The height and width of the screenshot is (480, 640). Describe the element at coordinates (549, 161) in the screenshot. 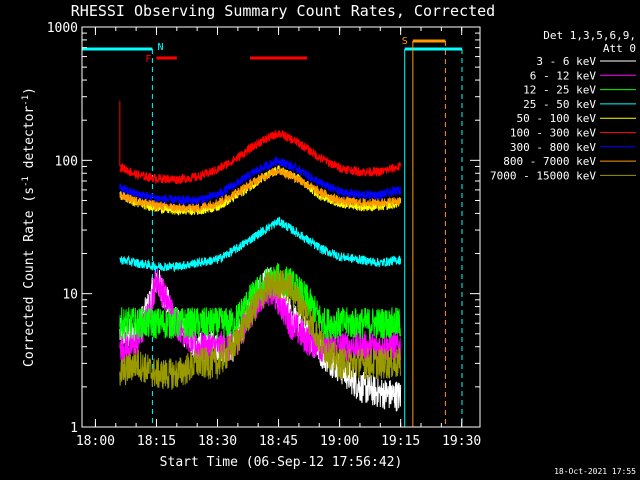

I see `legend-label: 800 - 7000 keV` at that location.